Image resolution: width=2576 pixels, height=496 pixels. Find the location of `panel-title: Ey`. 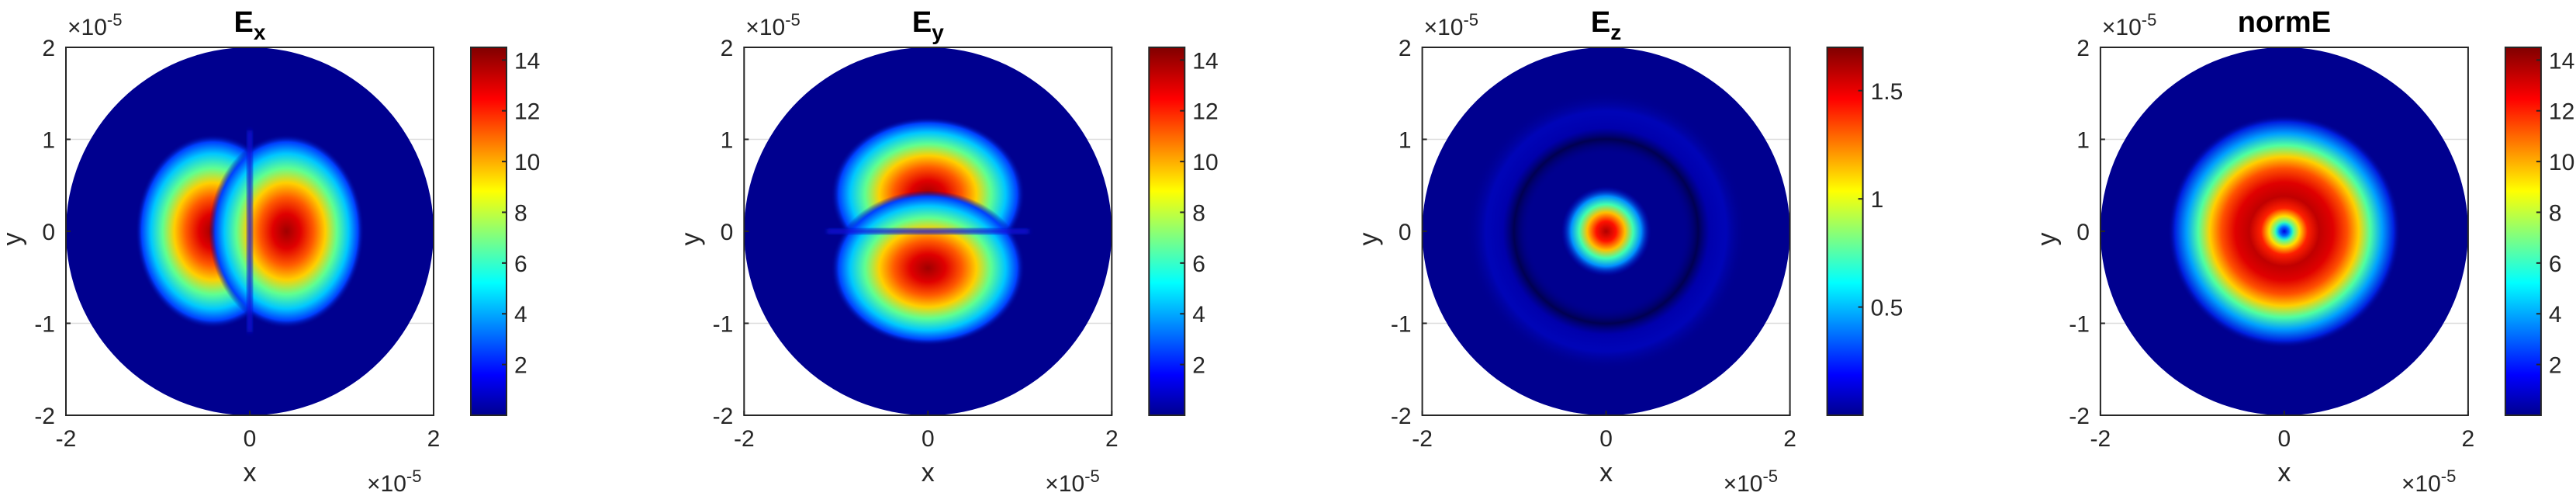

panel-title: Ey is located at coordinates (928, 25).